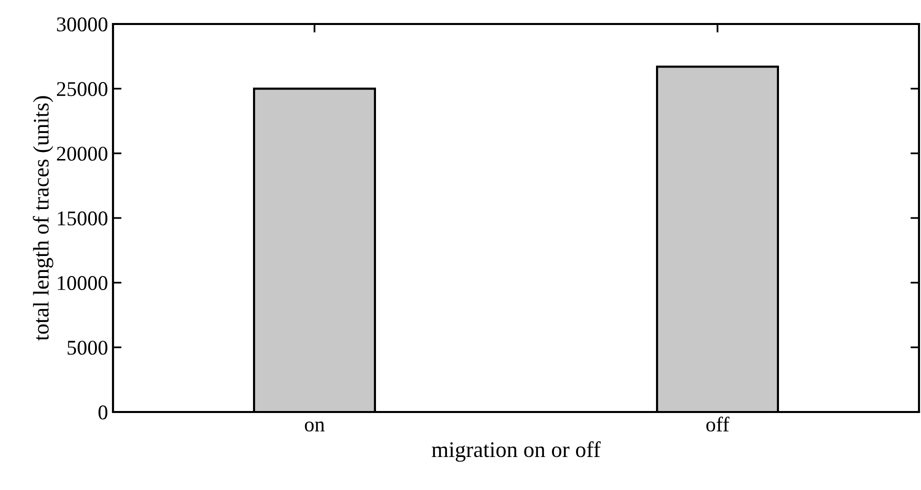  What do you see at coordinates (83, 283) in the screenshot?
I see `y-tick-label: 10000` at bounding box center [83, 283].